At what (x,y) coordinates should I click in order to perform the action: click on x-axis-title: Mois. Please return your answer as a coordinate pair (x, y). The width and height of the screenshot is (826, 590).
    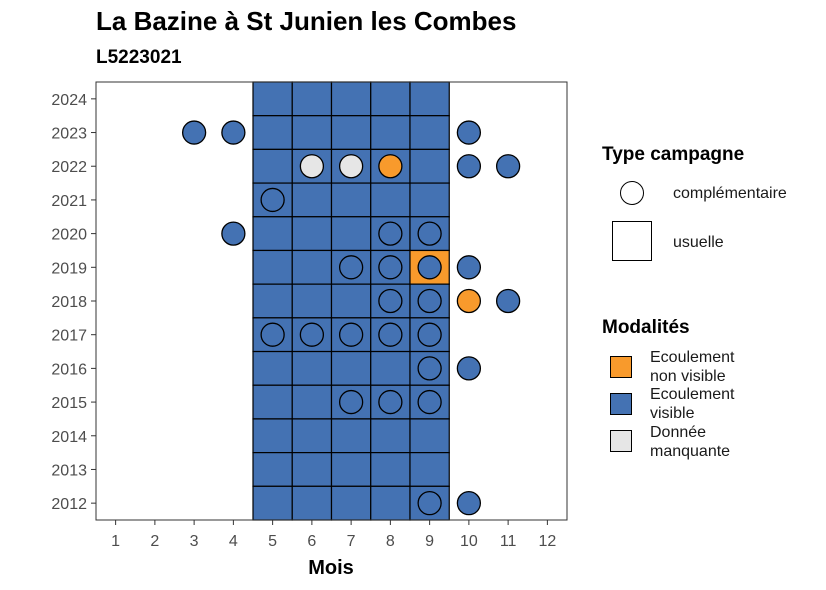
    Looking at the image, I should click on (331, 568).